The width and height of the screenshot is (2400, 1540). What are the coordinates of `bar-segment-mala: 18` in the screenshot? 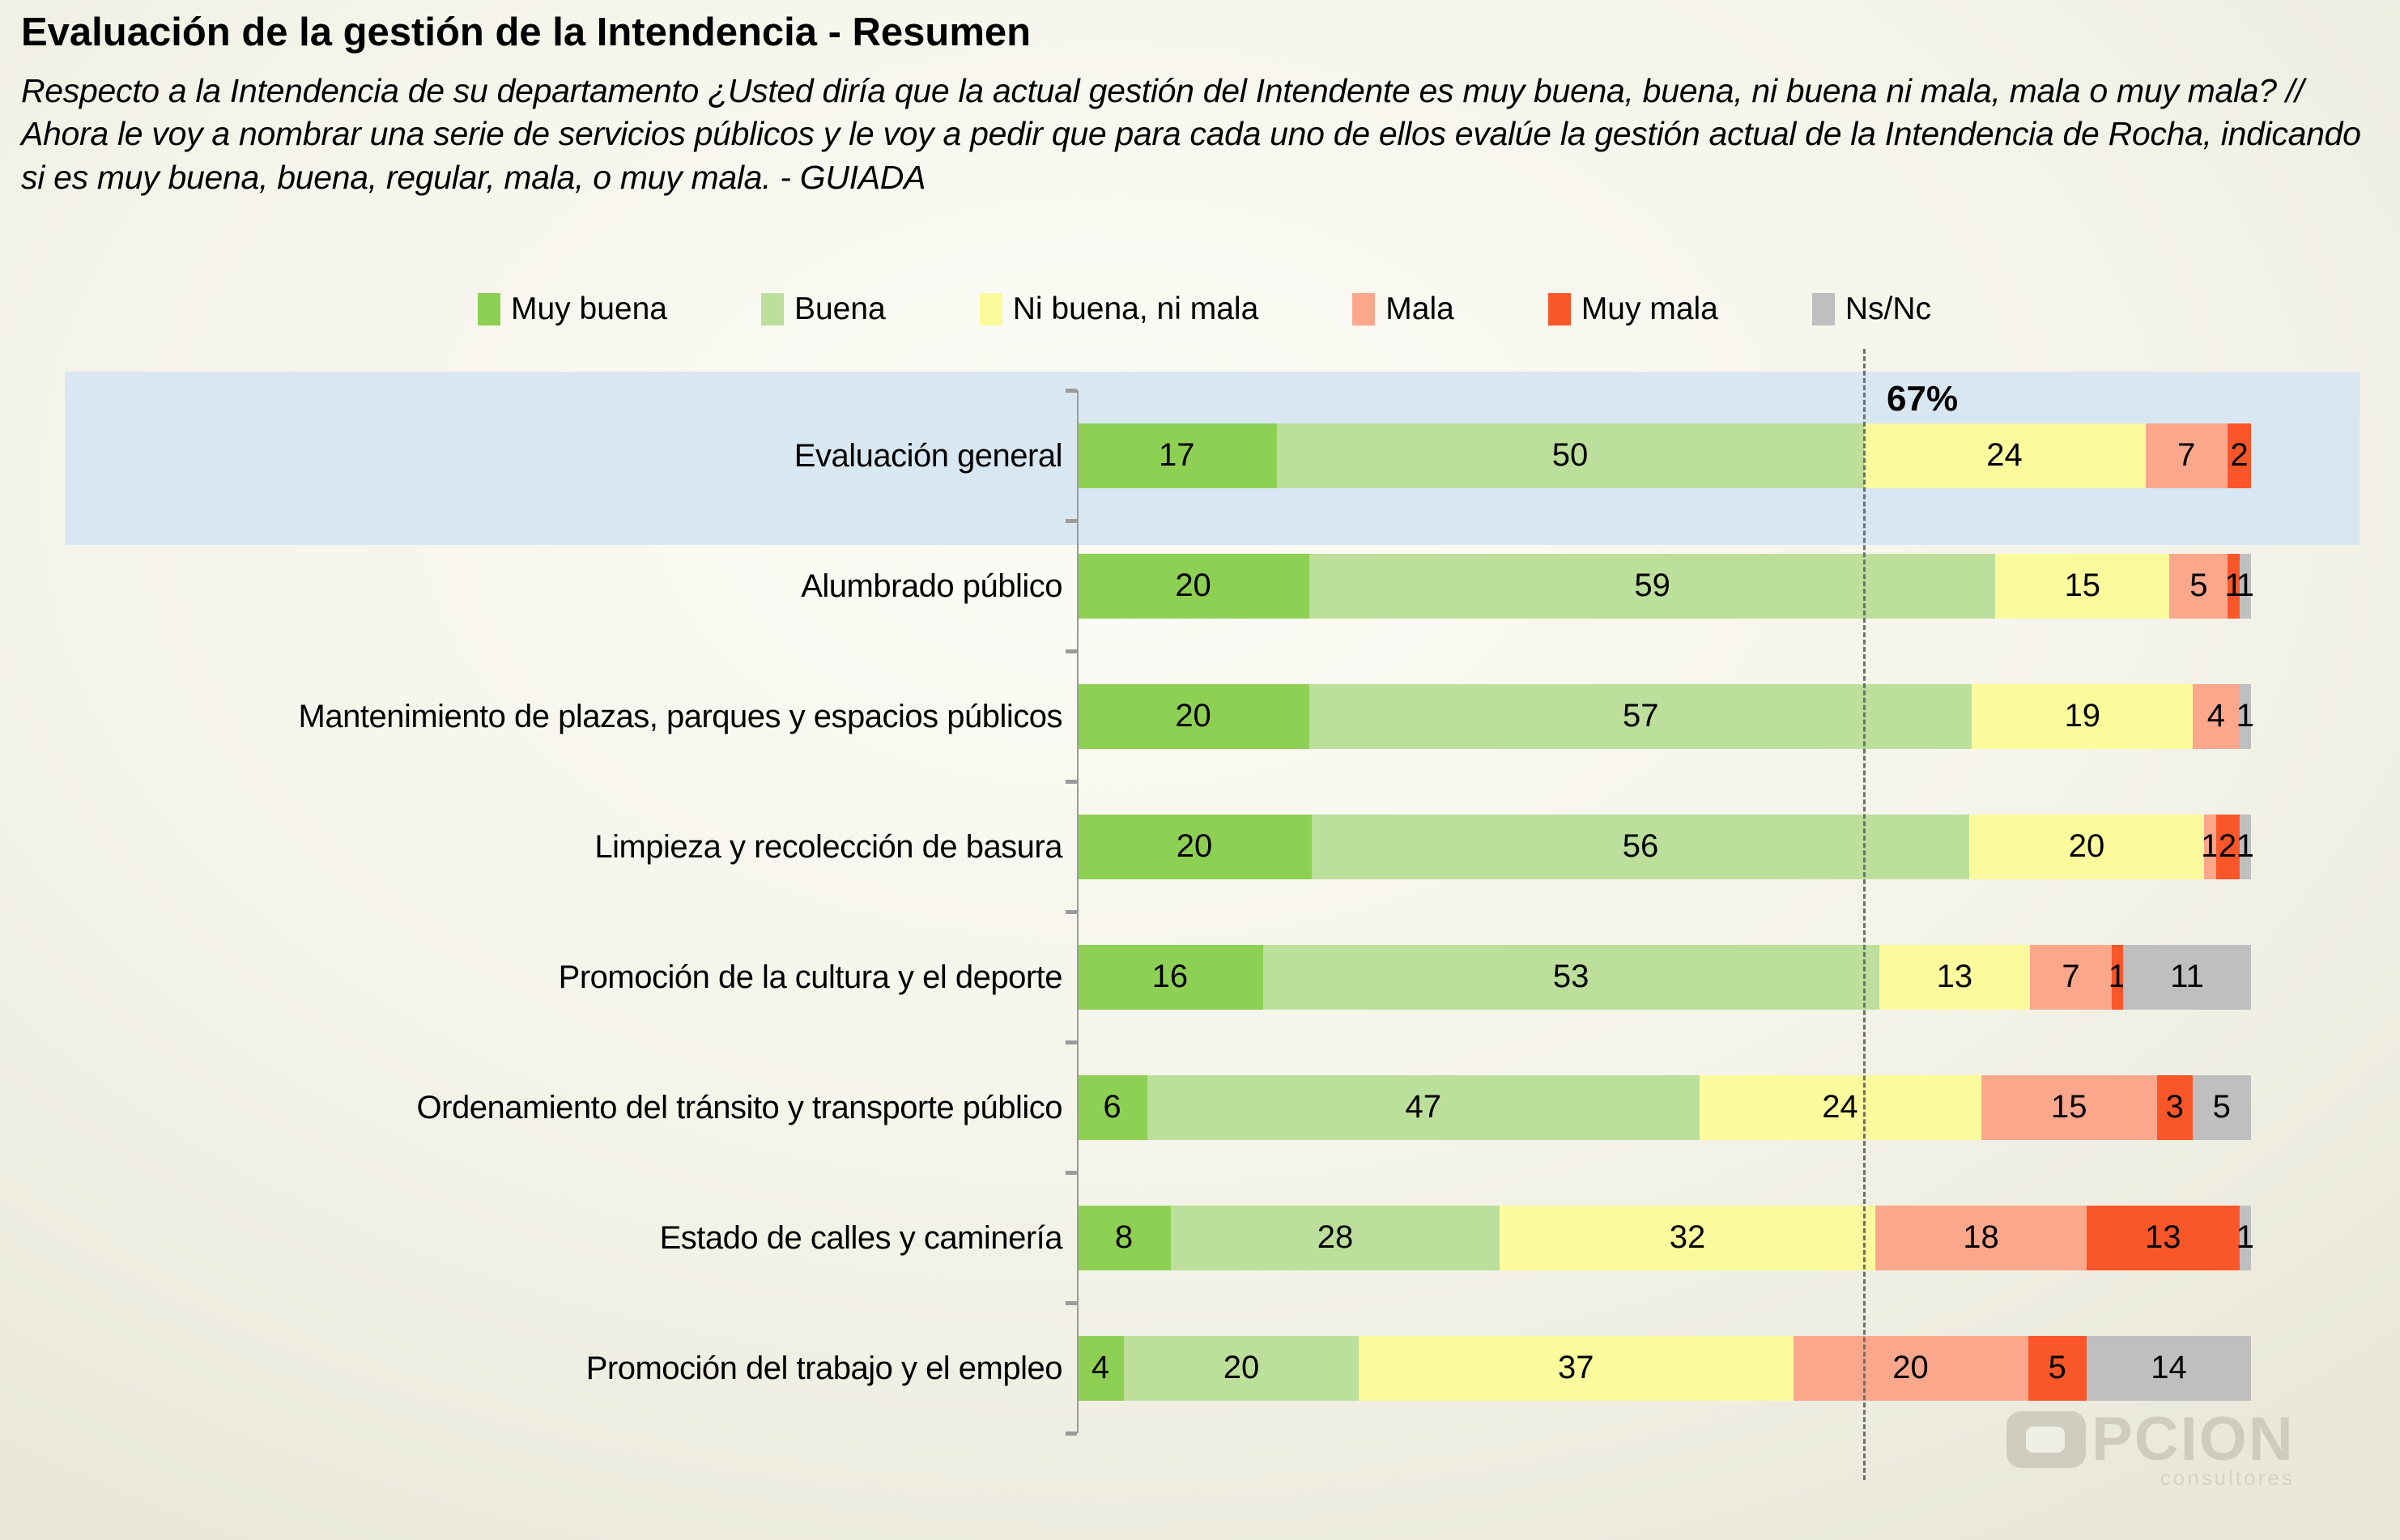 It's located at (1981, 1237).